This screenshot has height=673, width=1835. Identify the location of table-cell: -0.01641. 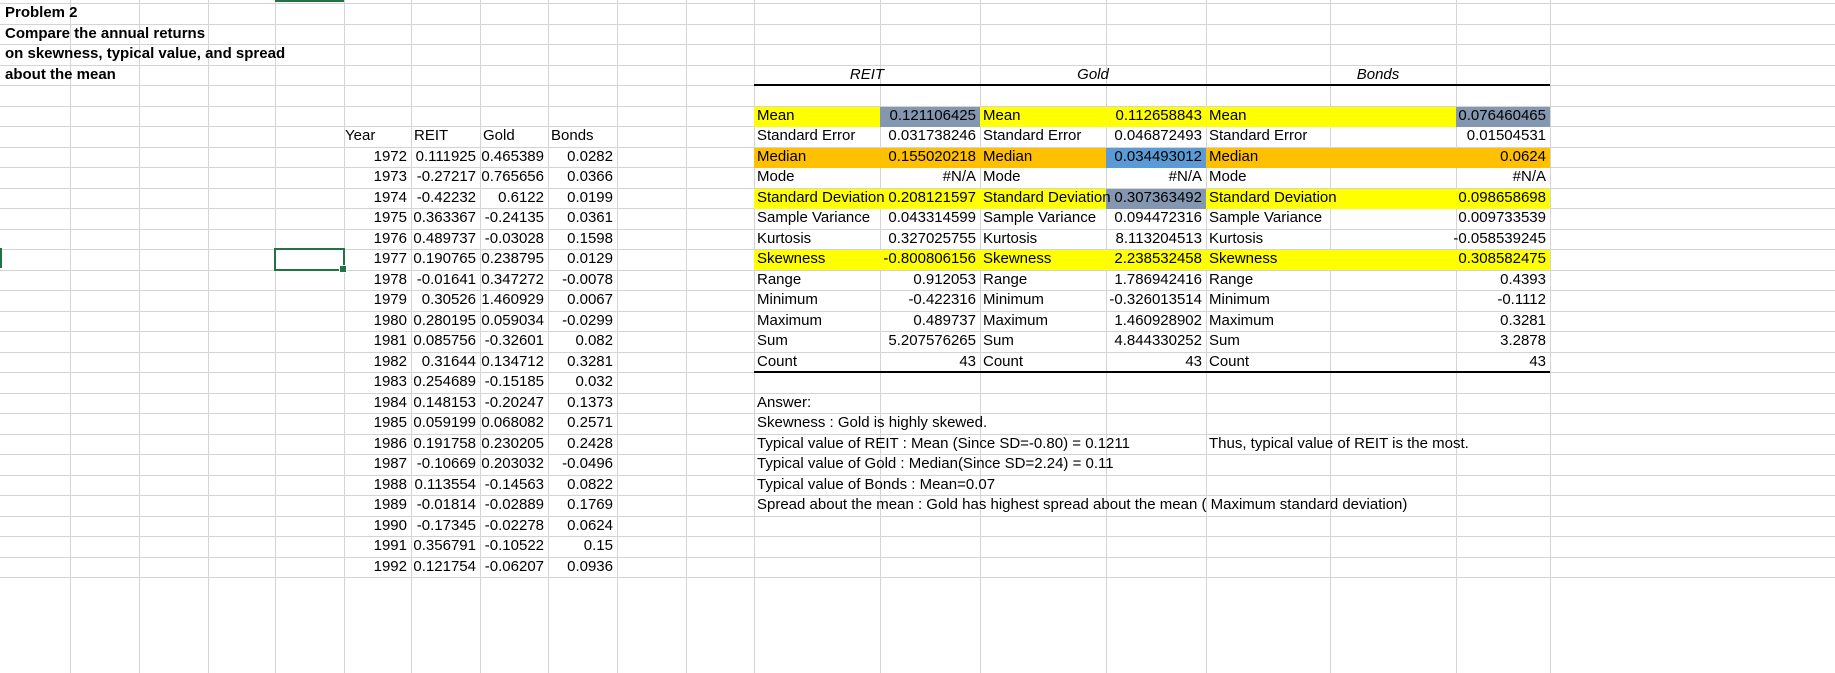
(446, 279).